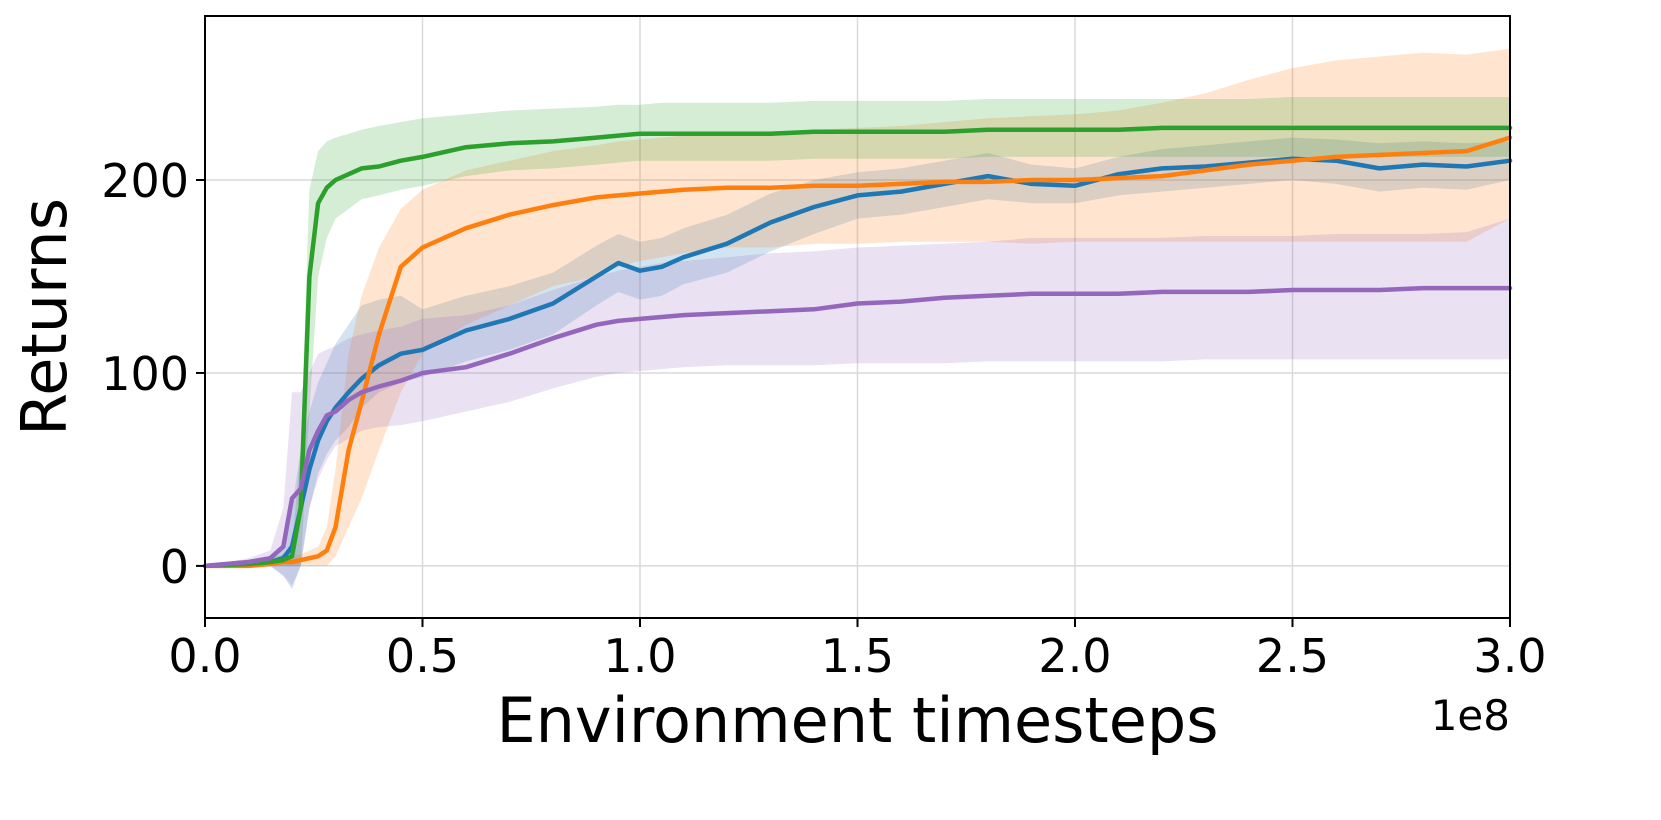 The image size is (1661, 820). I want to click on x-axis-title: Environment timesteps, so click(857, 720).